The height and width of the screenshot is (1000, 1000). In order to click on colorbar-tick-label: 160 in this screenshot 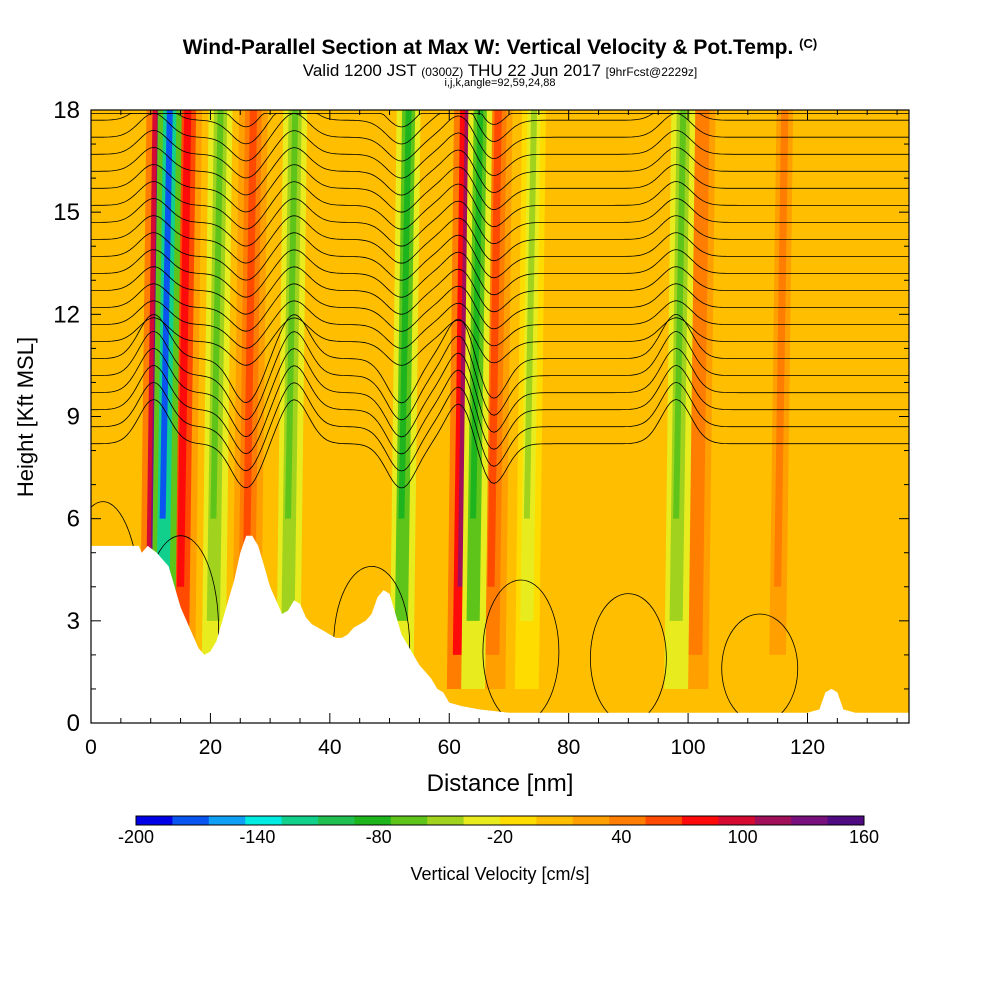, I will do `click(864, 837)`.